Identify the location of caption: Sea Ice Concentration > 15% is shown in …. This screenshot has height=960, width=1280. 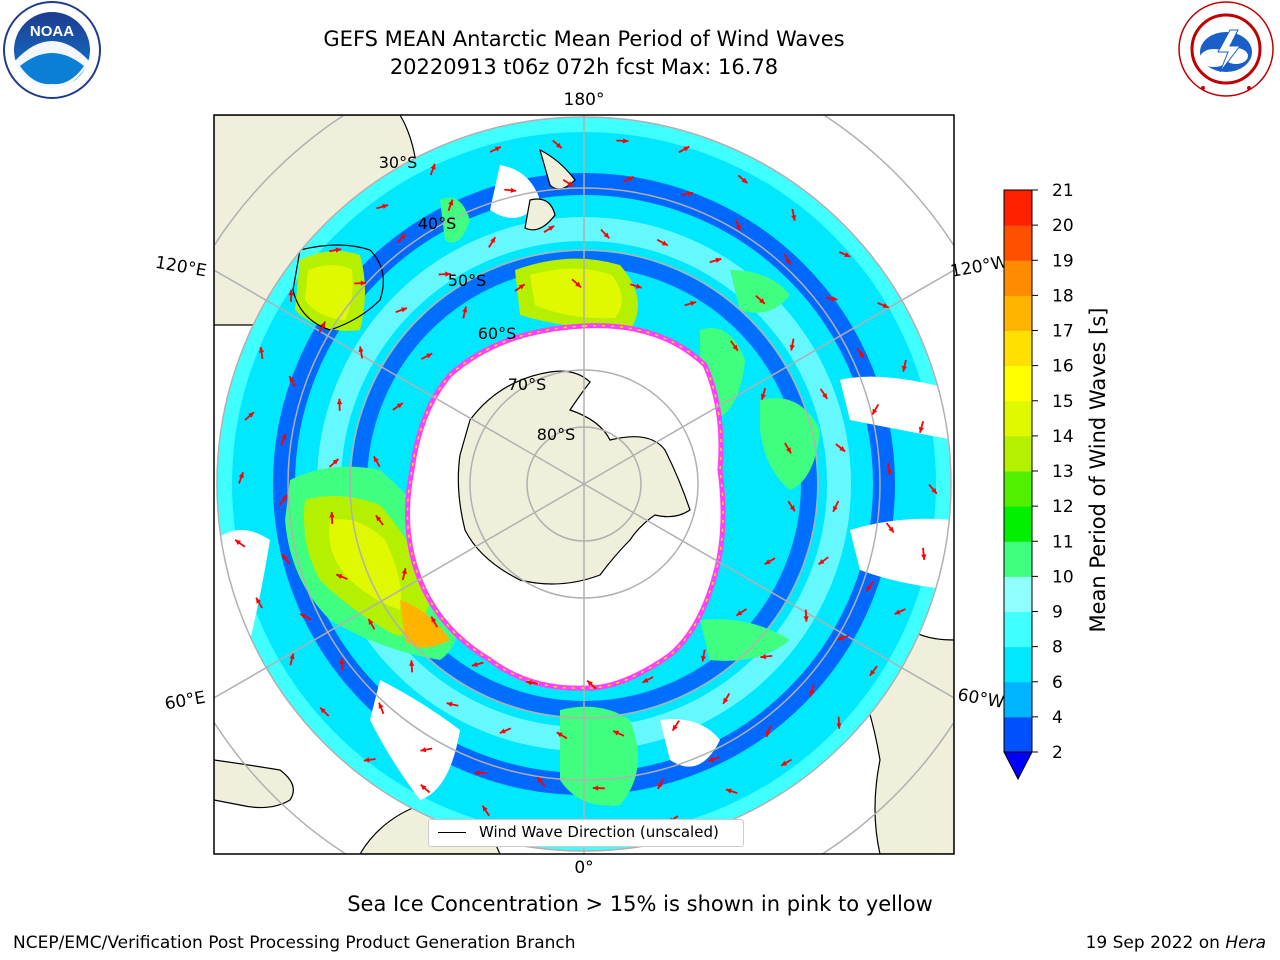
(640, 904).